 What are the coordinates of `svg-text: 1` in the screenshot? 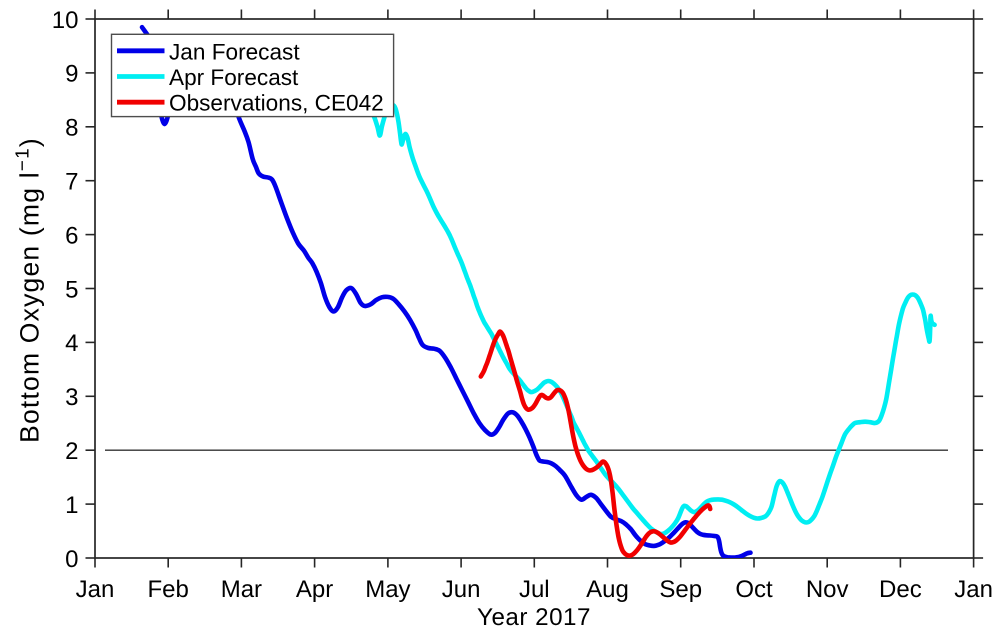 It's located at (71, 505).